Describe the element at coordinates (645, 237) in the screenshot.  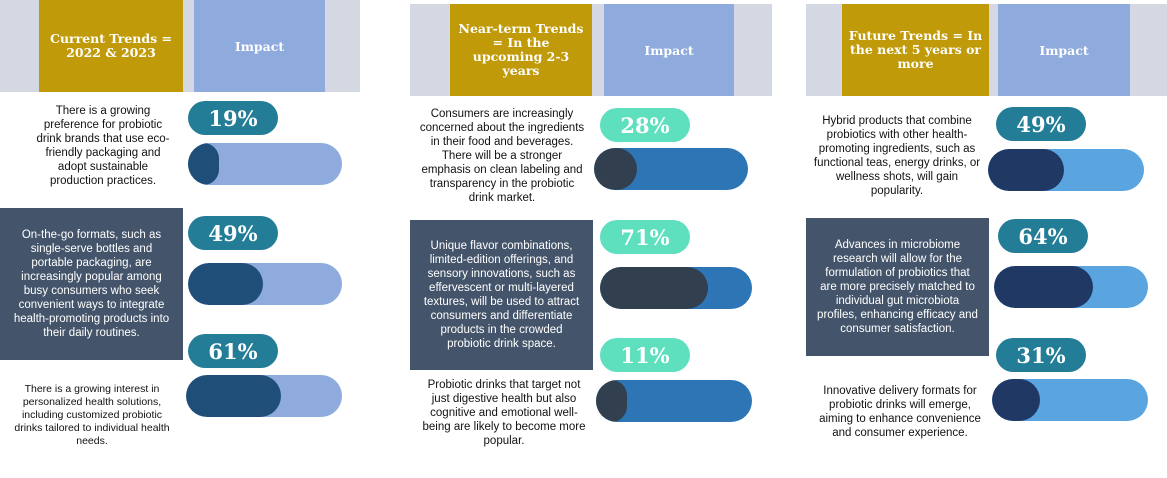
I see `percent-pill: 71%` at that location.